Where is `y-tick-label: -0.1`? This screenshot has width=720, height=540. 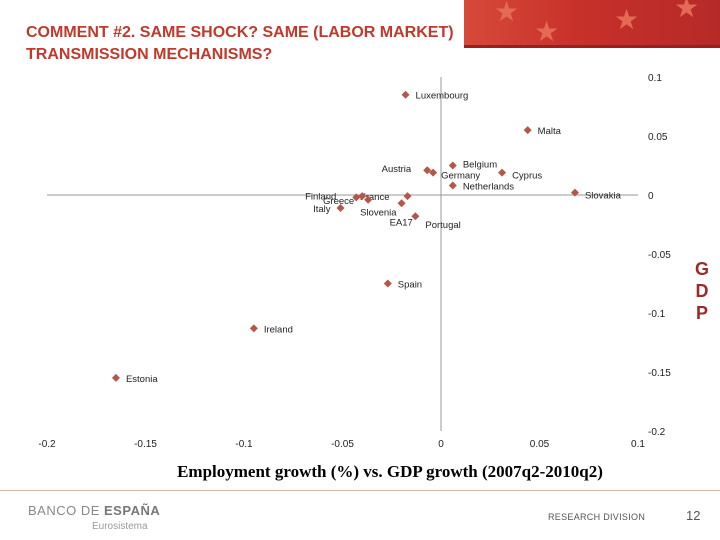
y-tick-label: -0.1 is located at coordinates (657, 314).